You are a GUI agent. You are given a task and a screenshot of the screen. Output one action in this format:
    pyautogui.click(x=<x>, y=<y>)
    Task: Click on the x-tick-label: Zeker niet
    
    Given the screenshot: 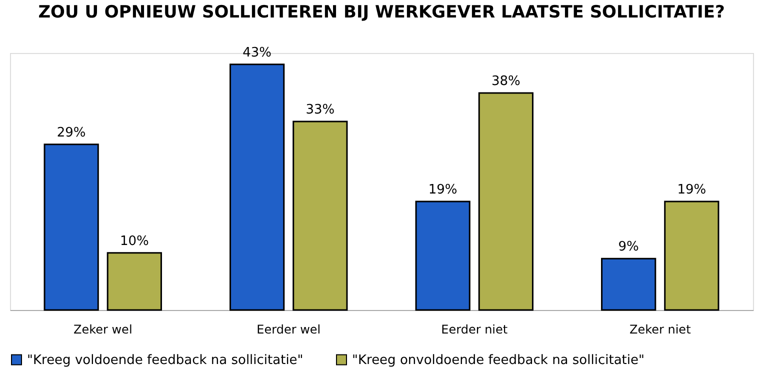 What is the action you would take?
    pyautogui.click(x=660, y=329)
    